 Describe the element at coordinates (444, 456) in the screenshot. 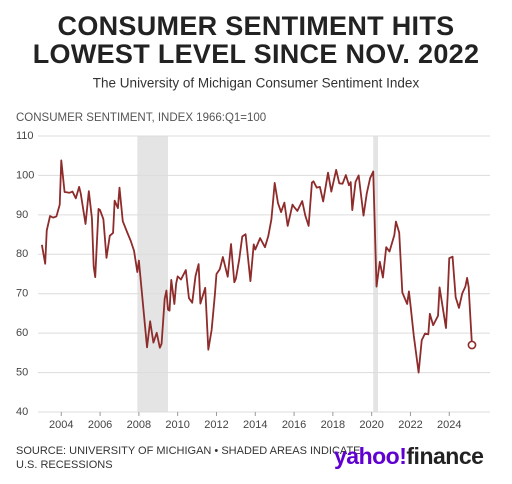

I see `logo-finance: finance` at that location.